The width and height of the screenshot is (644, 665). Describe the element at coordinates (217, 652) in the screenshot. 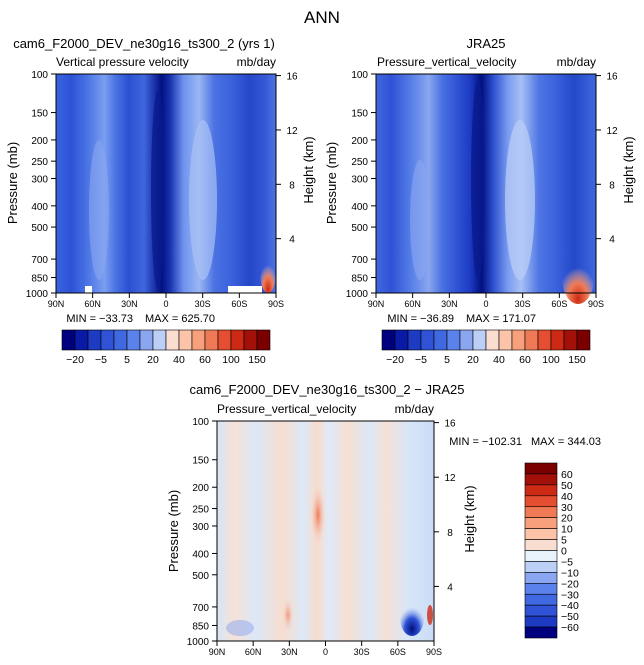

I see `x-tick-label: 90N` at that location.